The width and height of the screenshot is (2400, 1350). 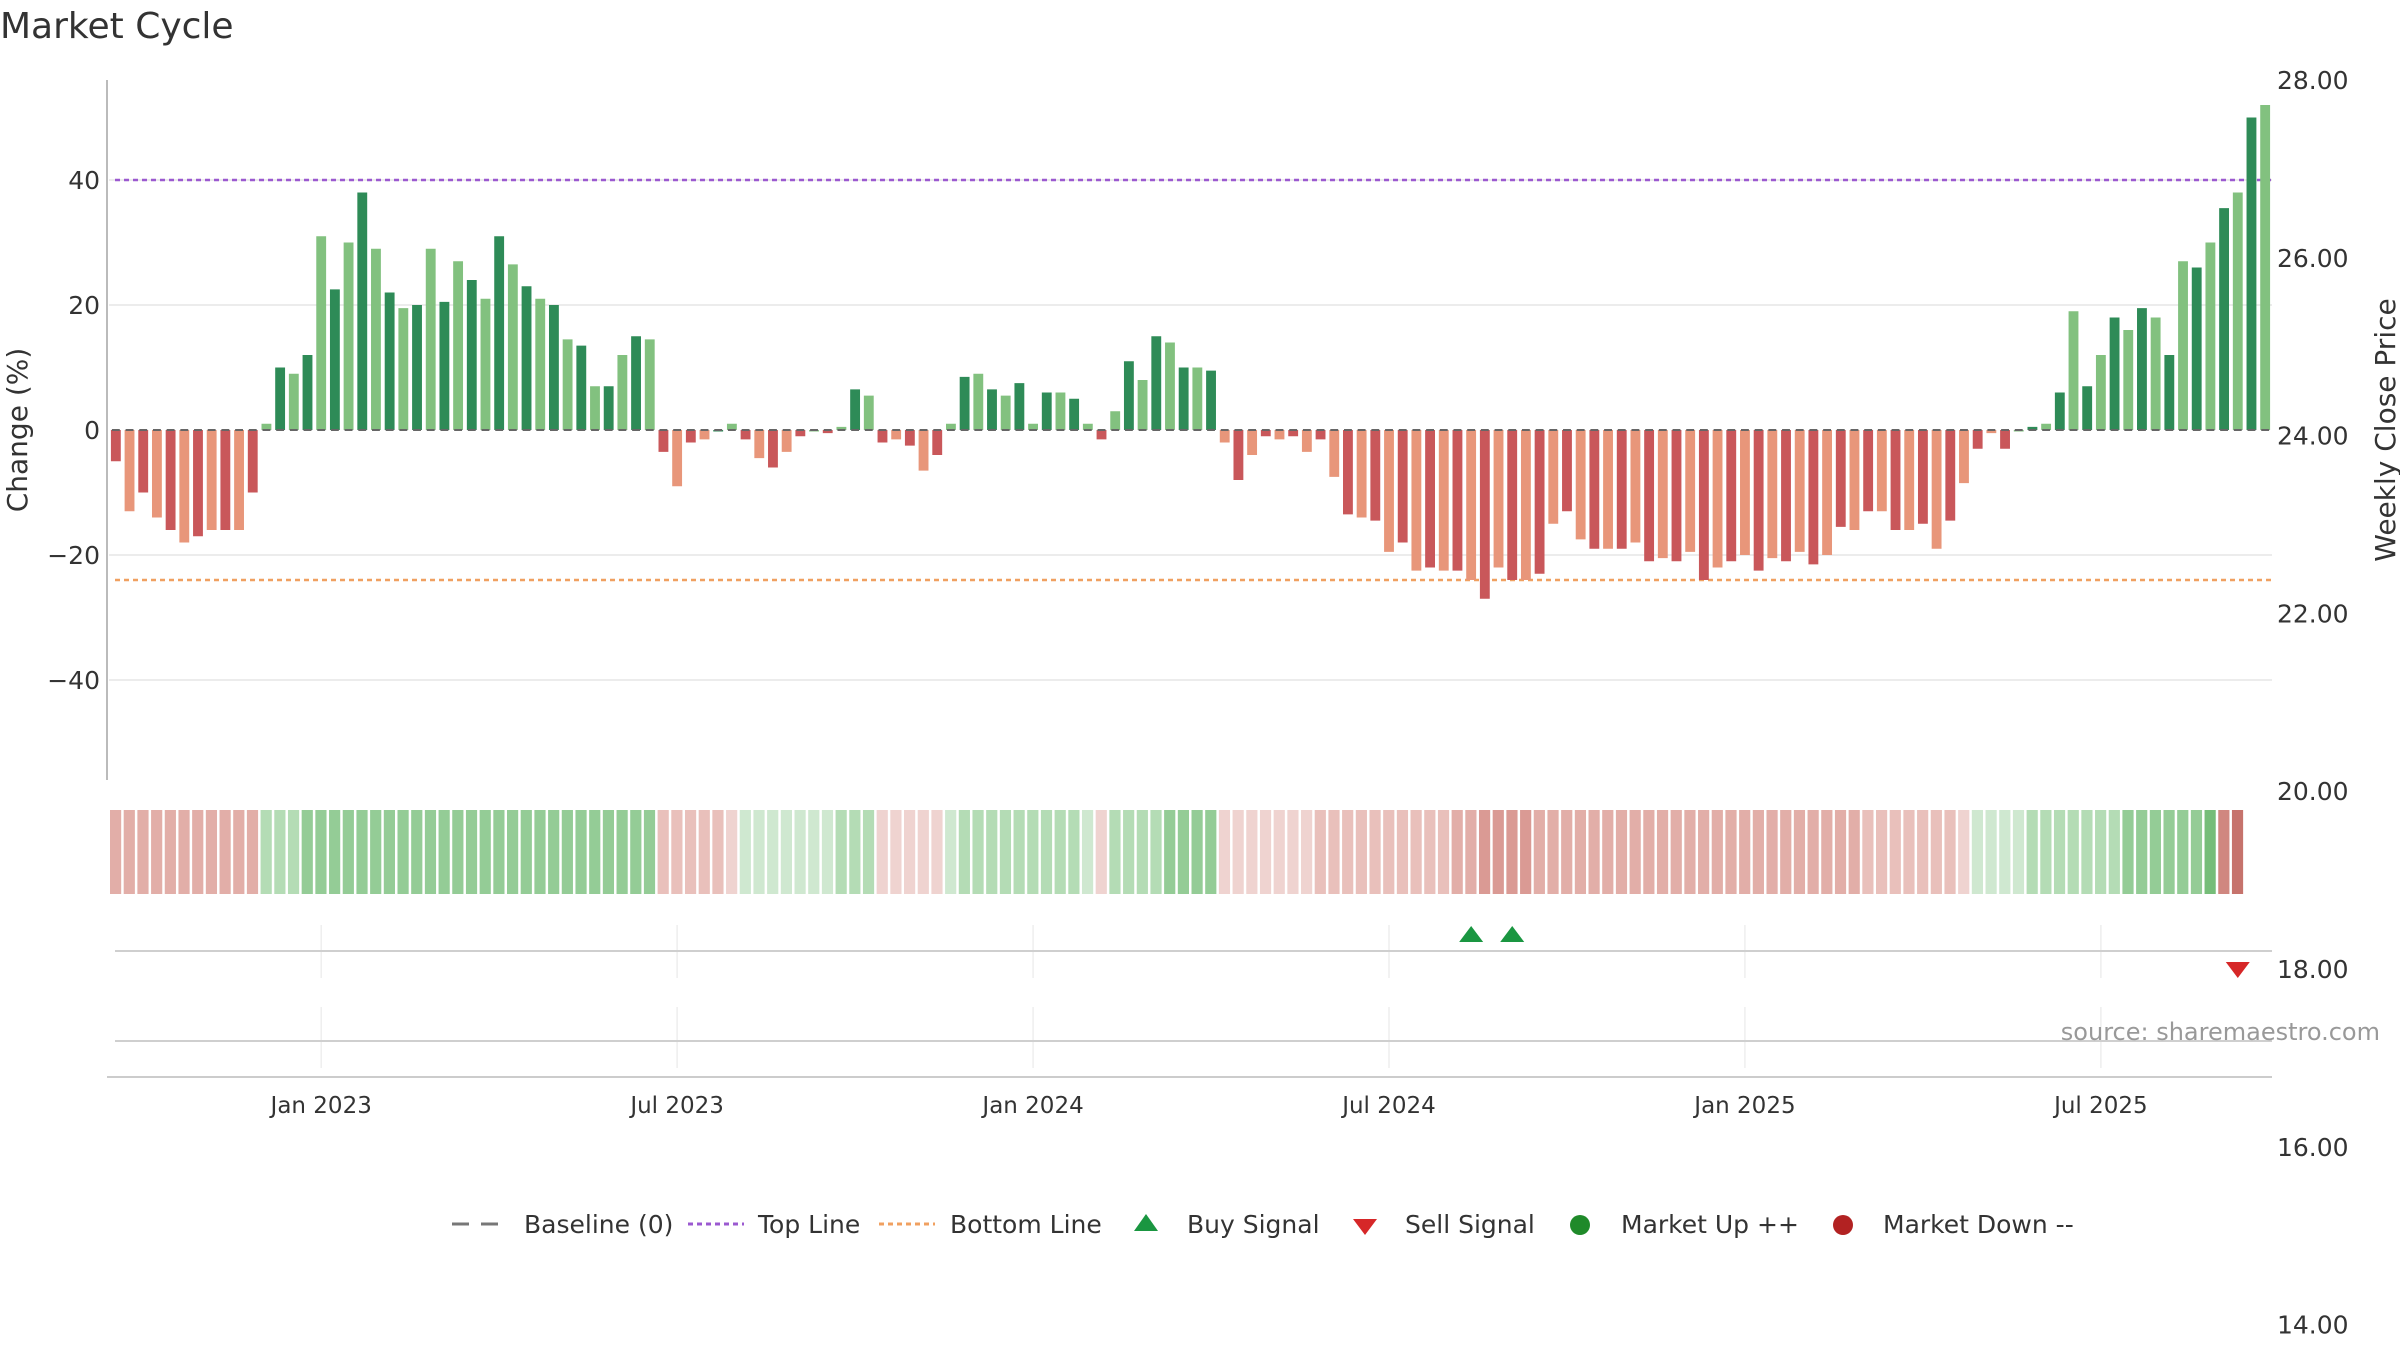 What do you see at coordinates (320, 1106) in the screenshot?
I see `x-tick-label: Jan 2023` at bounding box center [320, 1106].